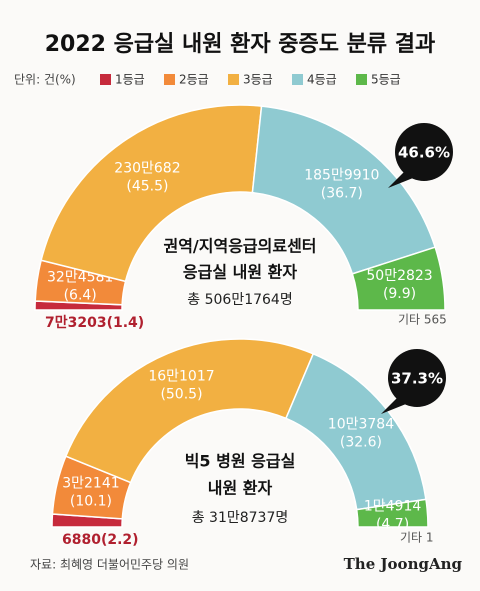  What do you see at coordinates (342, 194) in the screenshot?
I see `data-label: (36.7)` at bounding box center [342, 194].